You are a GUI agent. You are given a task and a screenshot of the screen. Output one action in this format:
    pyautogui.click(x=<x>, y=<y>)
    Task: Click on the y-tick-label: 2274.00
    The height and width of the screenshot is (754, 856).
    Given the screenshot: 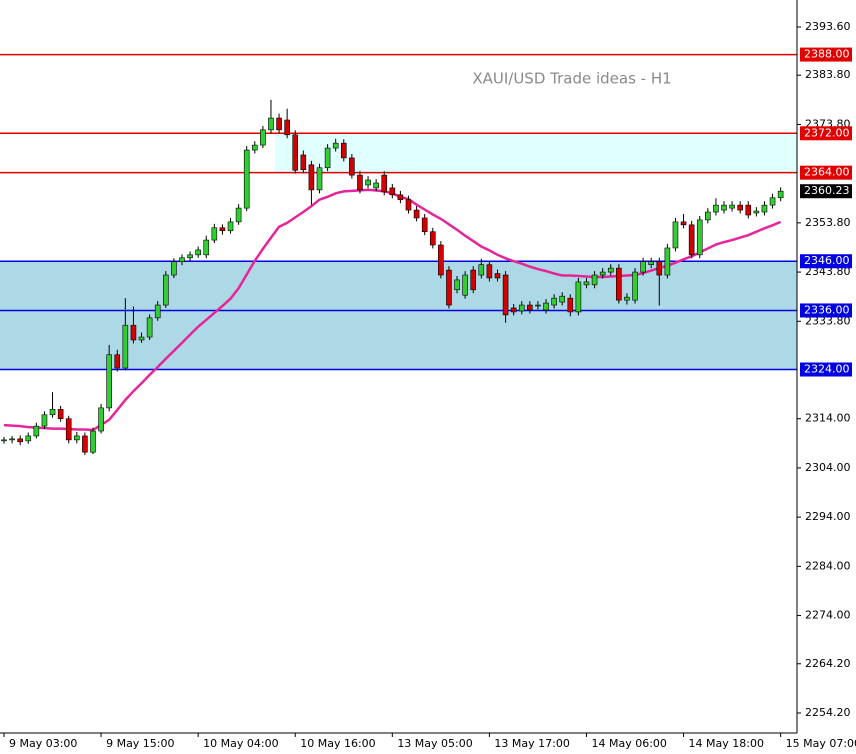 What is the action you would take?
    pyautogui.click(x=828, y=615)
    